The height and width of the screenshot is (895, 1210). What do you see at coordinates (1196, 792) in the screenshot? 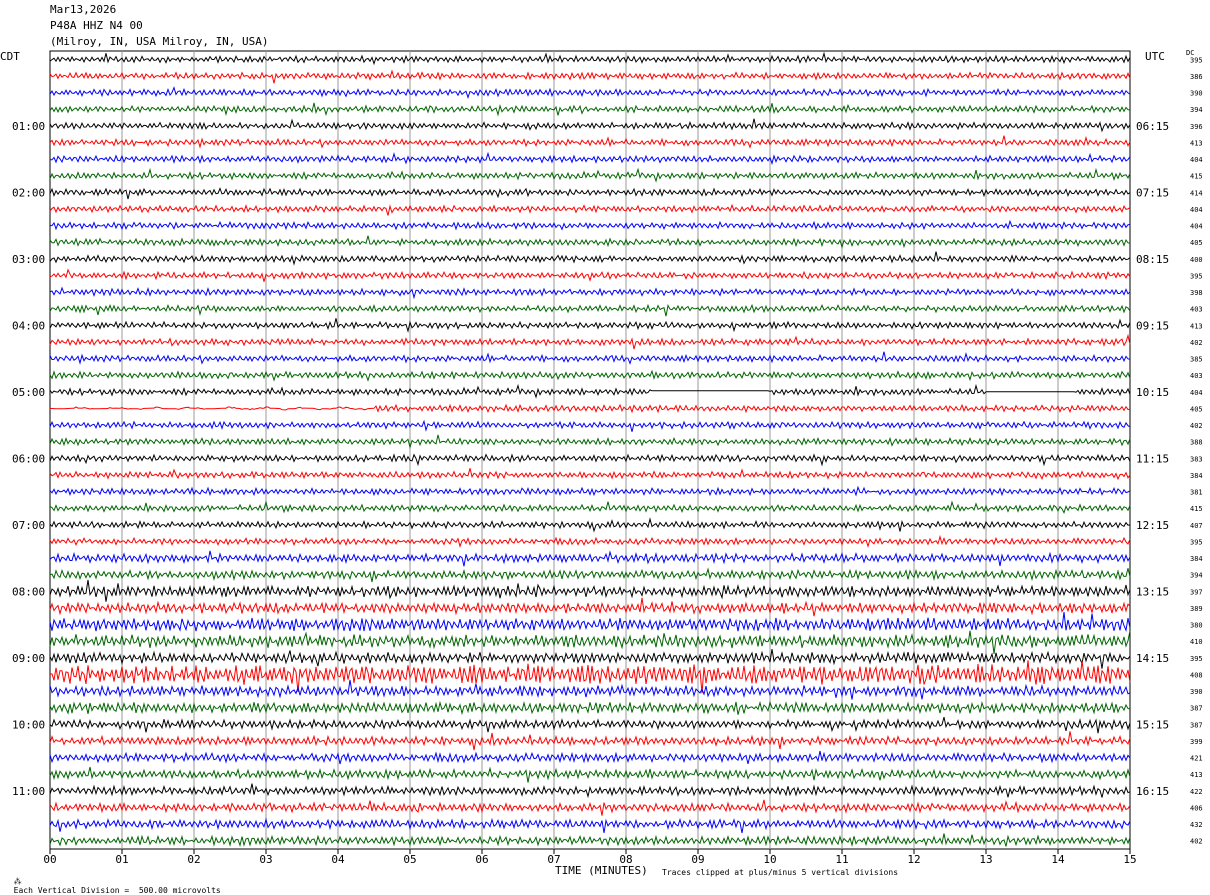
I see `trace-dc-value: 422` at bounding box center [1196, 792].